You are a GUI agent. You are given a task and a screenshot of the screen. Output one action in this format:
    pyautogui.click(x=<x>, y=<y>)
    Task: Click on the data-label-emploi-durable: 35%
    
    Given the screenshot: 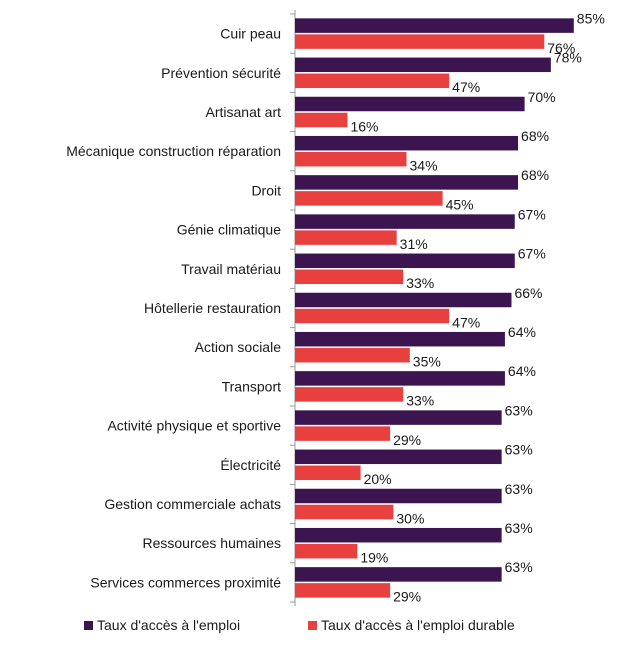 What is the action you would take?
    pyautogui.click(x=427, y=361)
    